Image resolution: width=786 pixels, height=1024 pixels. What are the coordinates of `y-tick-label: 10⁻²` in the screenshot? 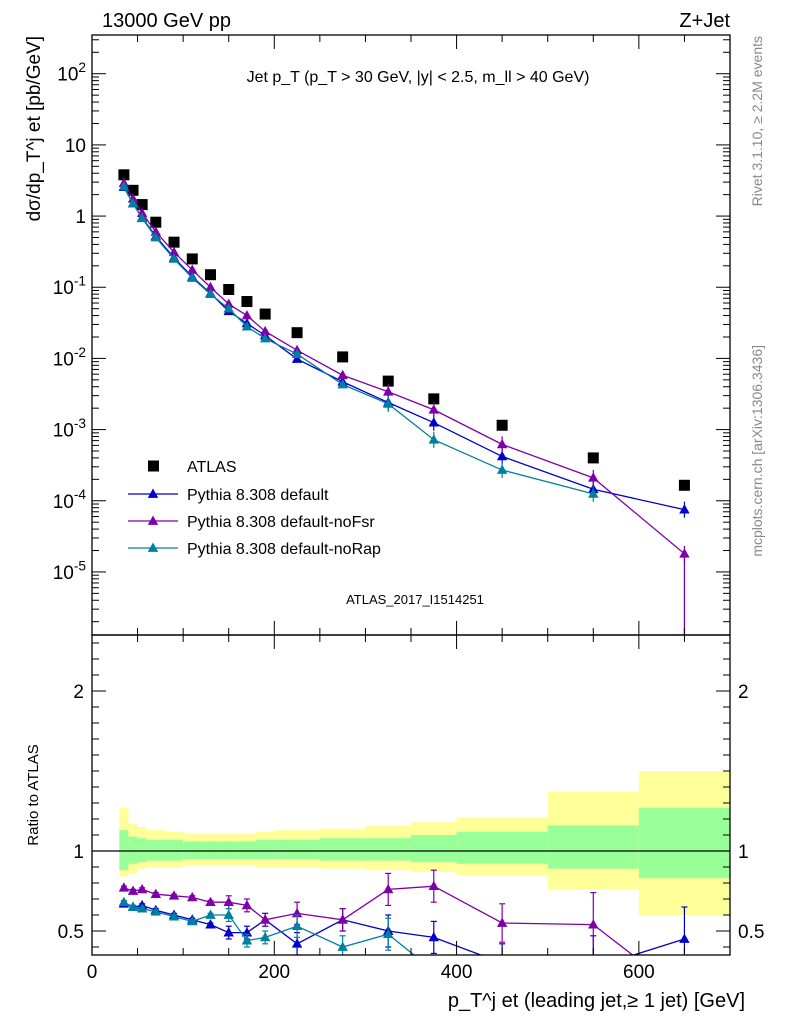 It's located at (69, 358).